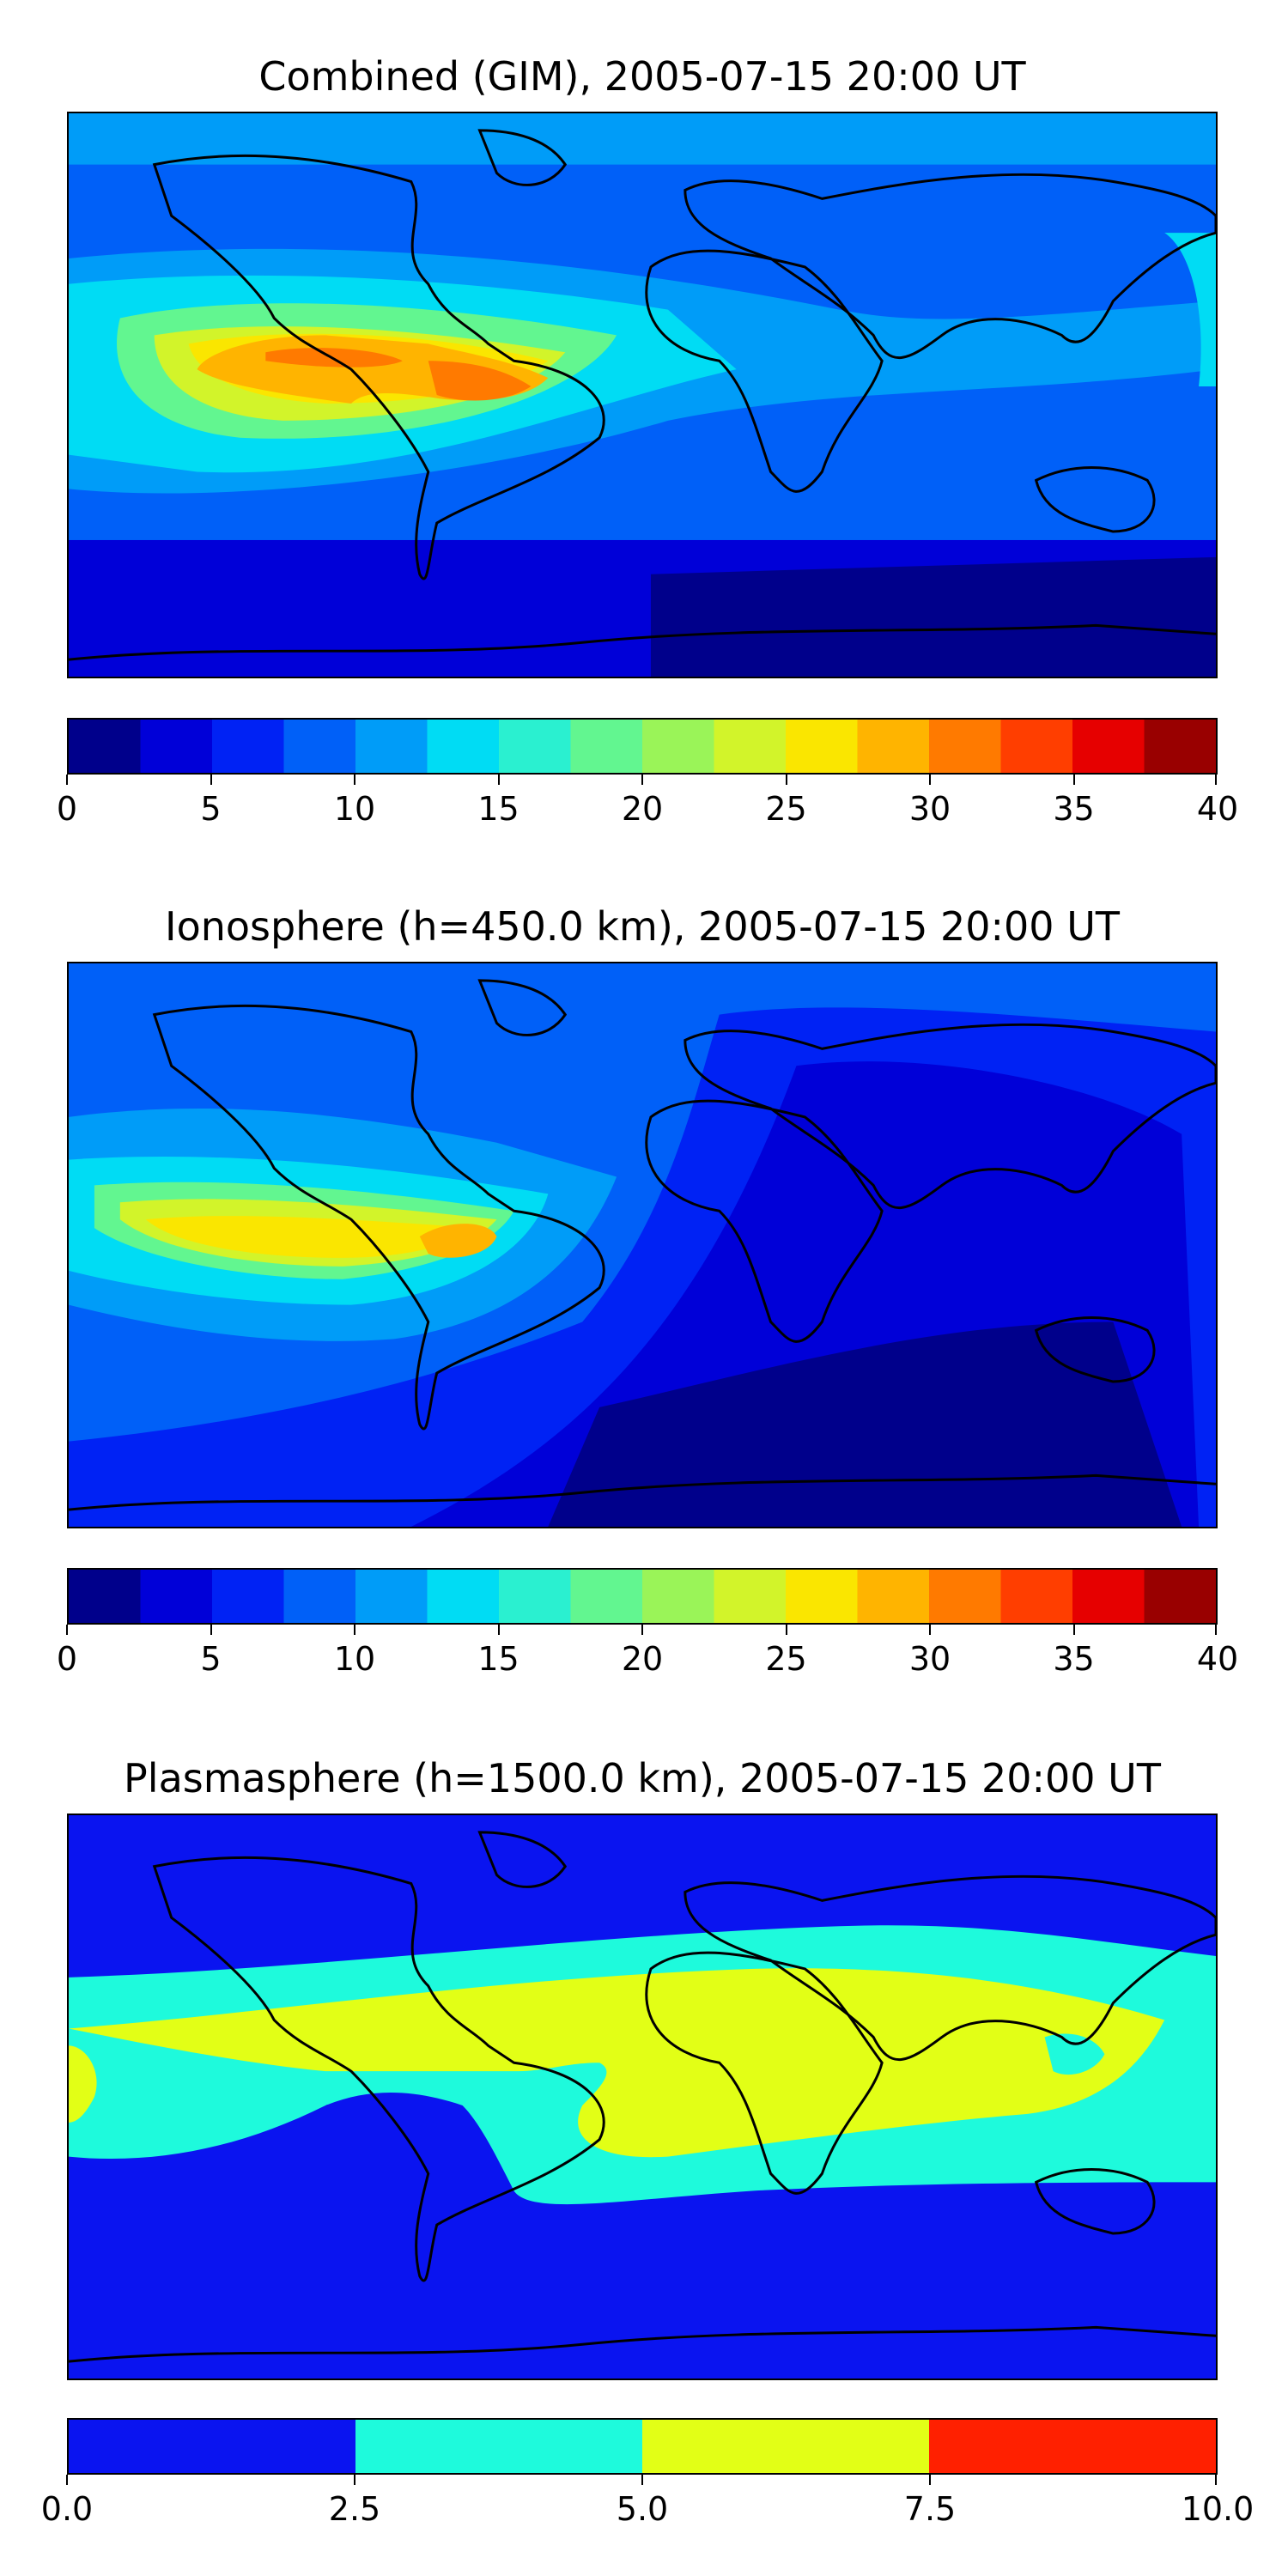 This screenshot has height=2576, width=1288. I want to click on colorbar-tick-label: 10.0, so click(1218, 2509).